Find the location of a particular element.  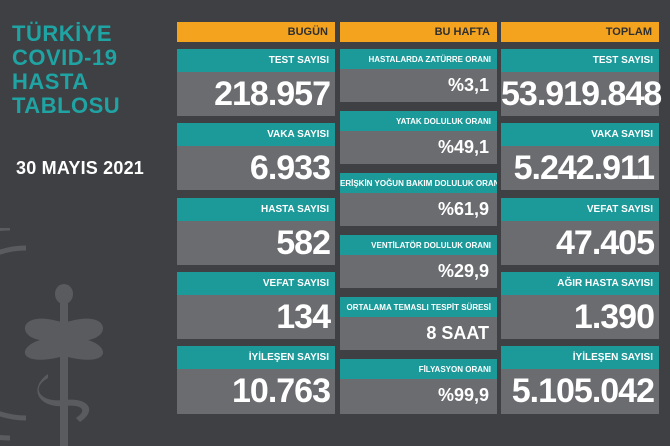

card-toplam-agir-hasta: AĞIR HASTA SAYISI 1.390 is located at coordinates (580, 305).